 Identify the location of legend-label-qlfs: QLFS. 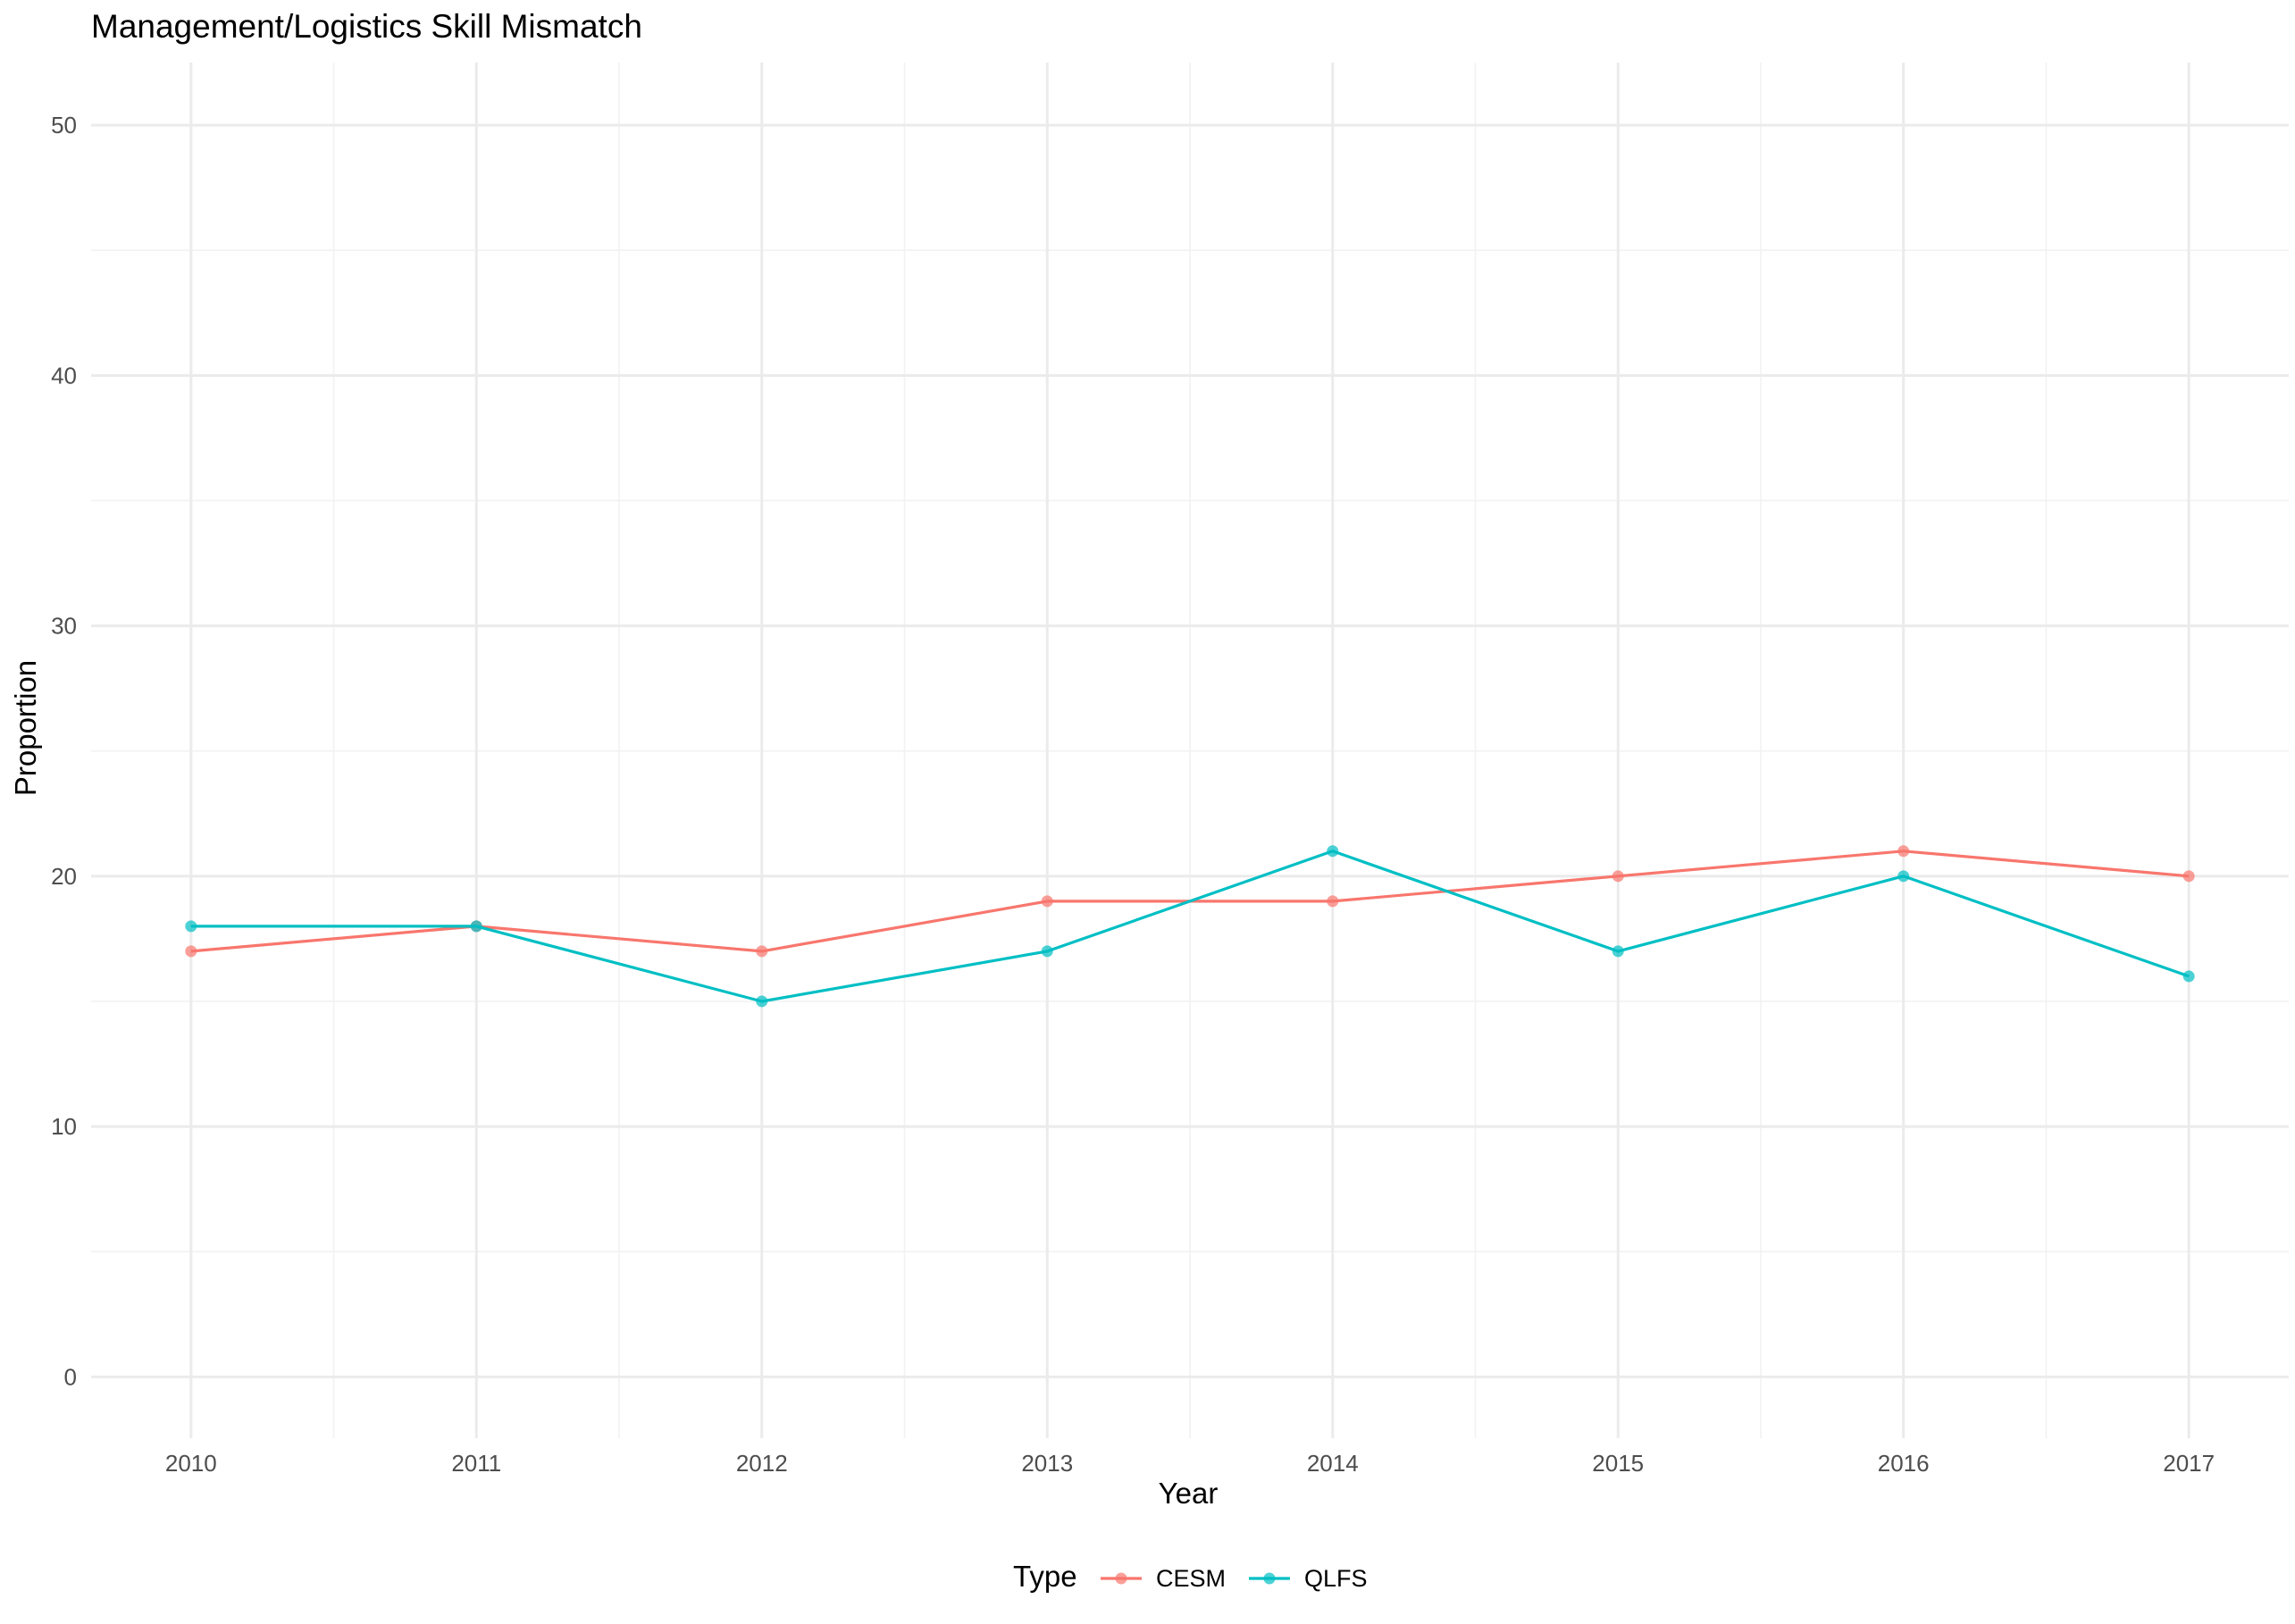
(1336, 1578).